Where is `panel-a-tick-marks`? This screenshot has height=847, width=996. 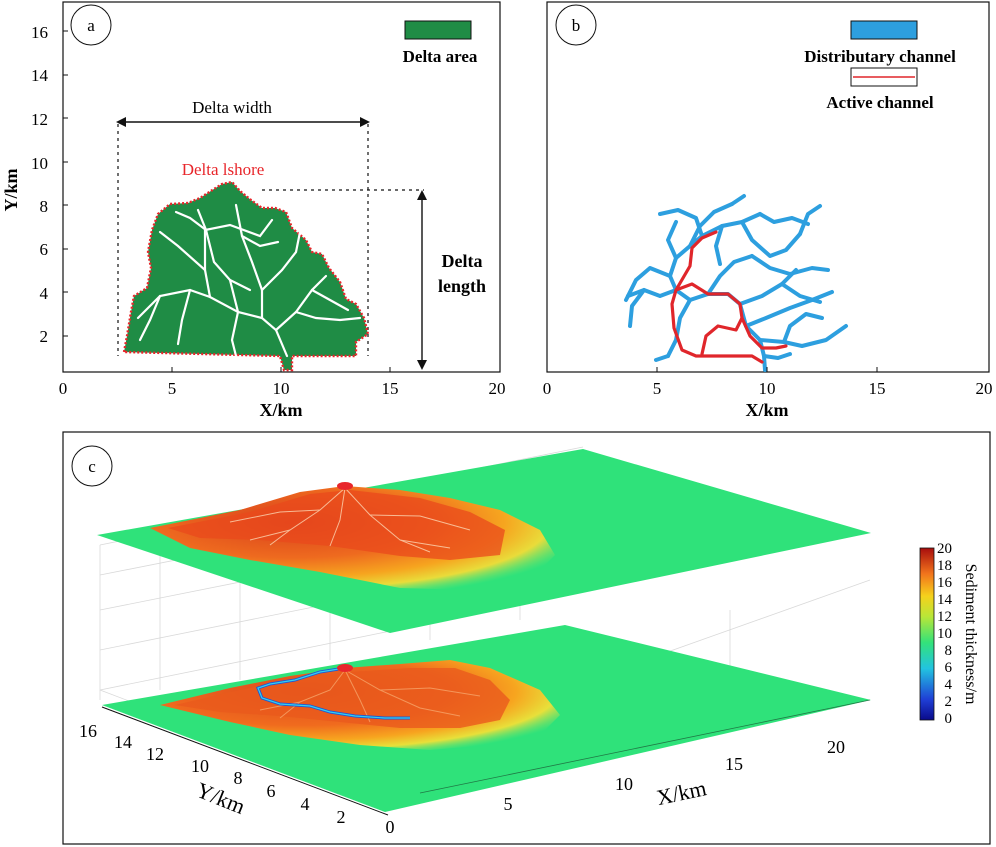
panel-a-tick-marks is located at coordinates (227, 201).